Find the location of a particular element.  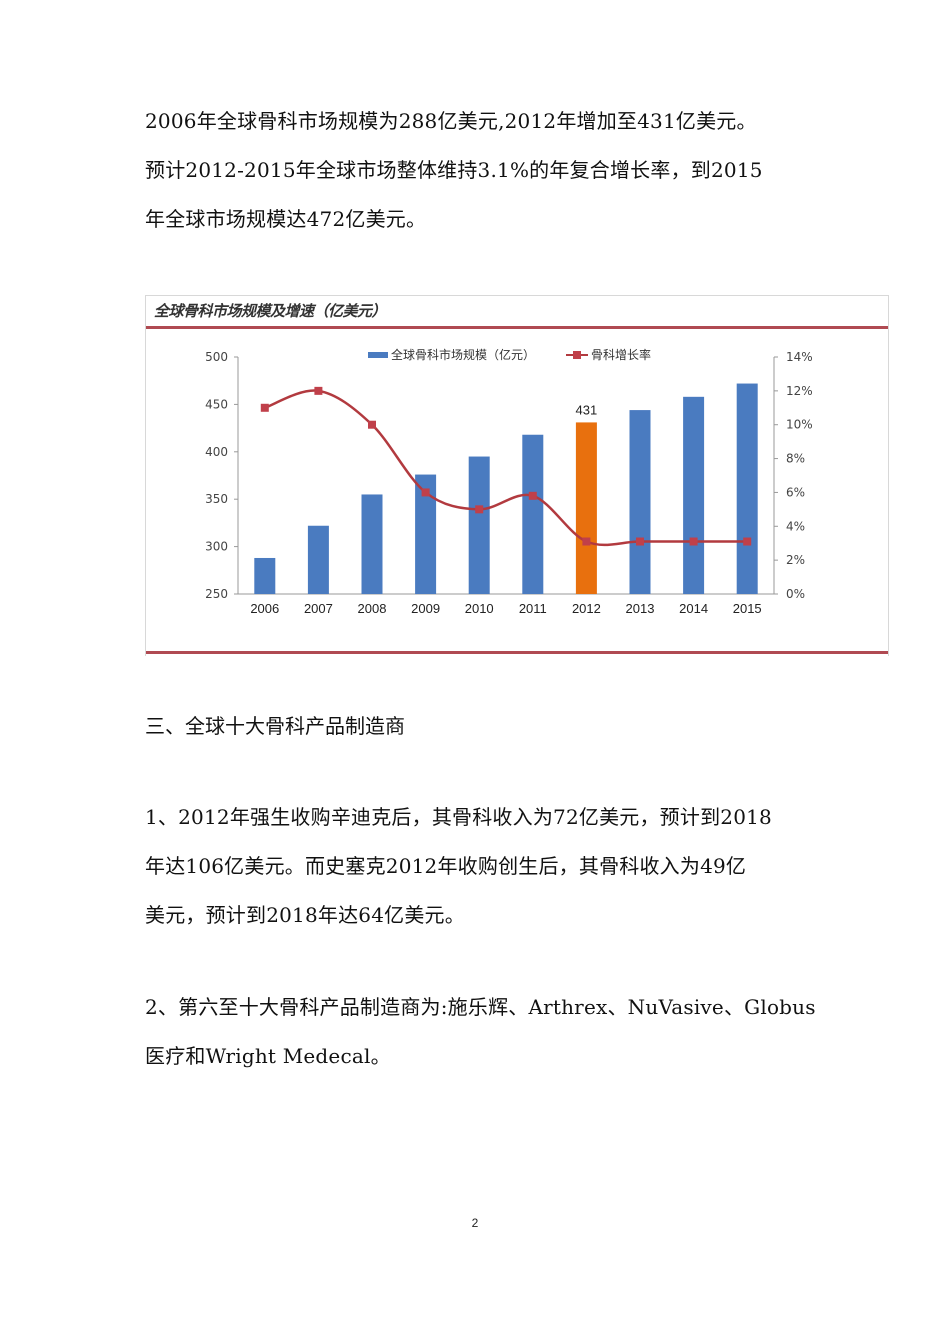

right-tick-label: 14% is located at coordinates (799, 357).